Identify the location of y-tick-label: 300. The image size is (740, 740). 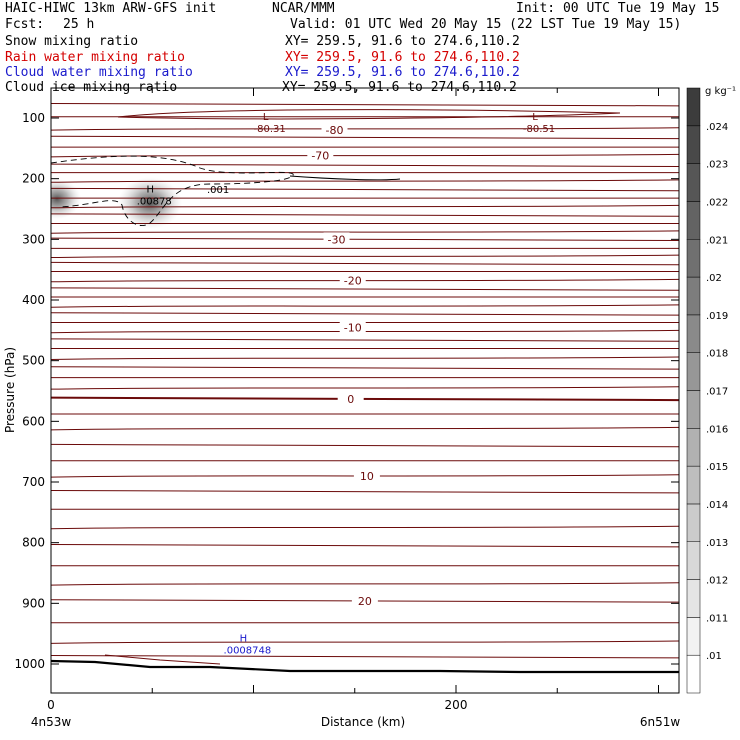
(33, 239).